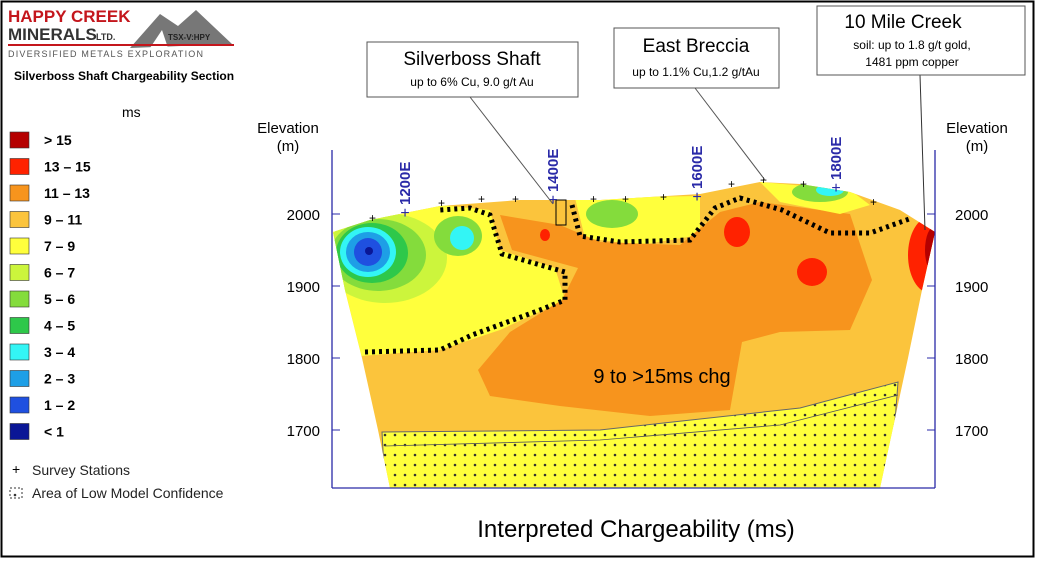 The image size is (1038, 561). What do you see at coordinates (462, 238) in the screenshot?
I see `contour-cyan` at bounding box center [462, 238].